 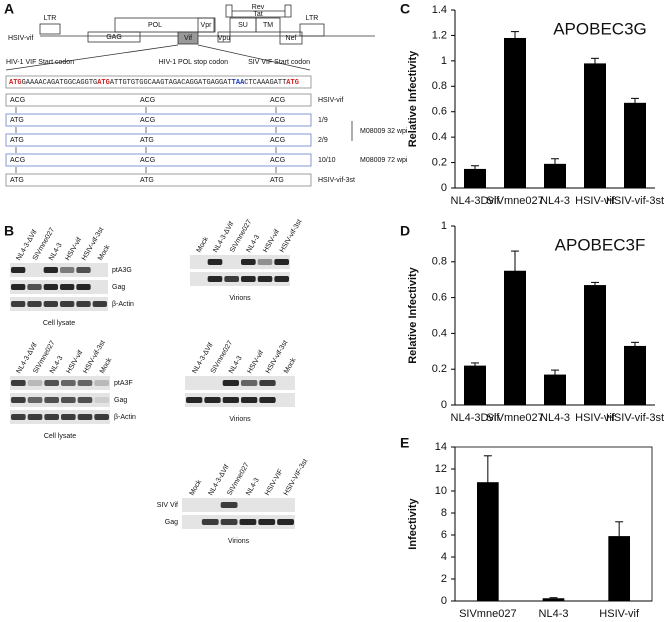 What do you see at coordinates (296, 477) in the screenshot?
I see `lane-label: HSIV-VIF-3st` at bounding box center [296, 477].